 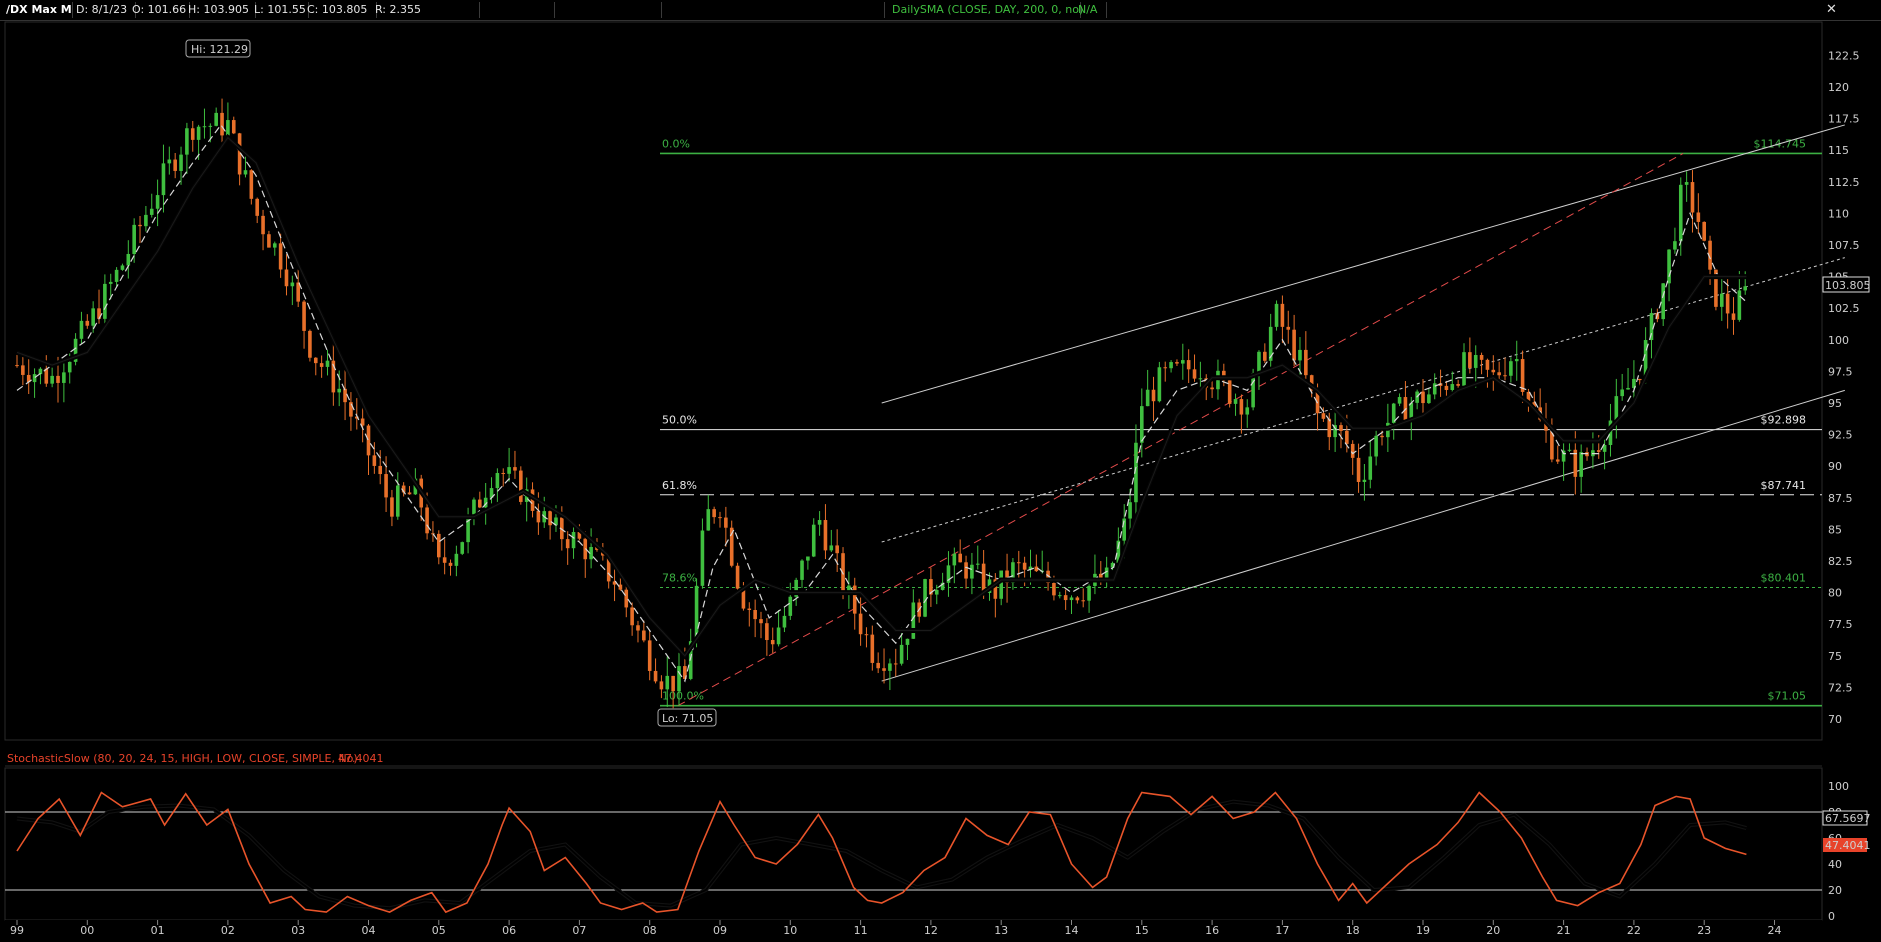 What do you see at coordinates (1838, 340) in the screenshot?
I see `price-tick-label: 100` at bounding box center [1838, 340].